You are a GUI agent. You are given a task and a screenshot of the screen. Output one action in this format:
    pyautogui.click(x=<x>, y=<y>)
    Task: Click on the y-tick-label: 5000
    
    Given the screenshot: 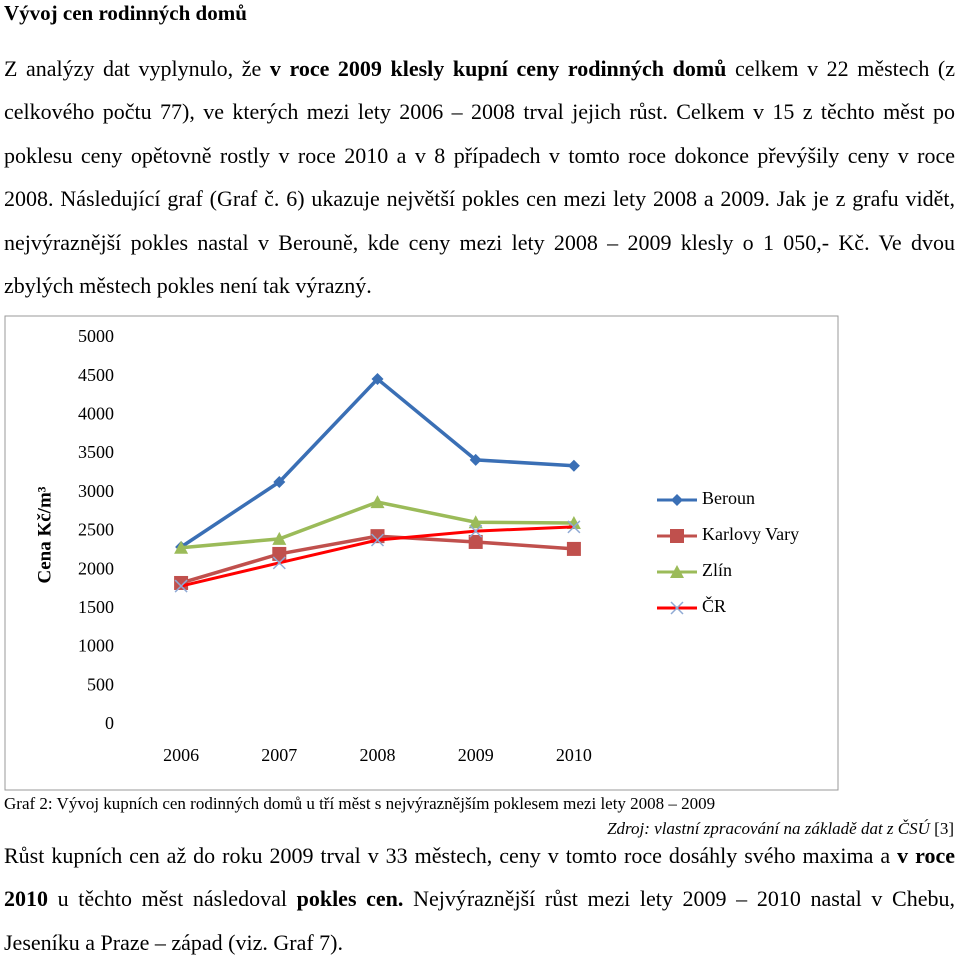 What is the action you would take?
    pyautogui.click(x=96, y=336)
    